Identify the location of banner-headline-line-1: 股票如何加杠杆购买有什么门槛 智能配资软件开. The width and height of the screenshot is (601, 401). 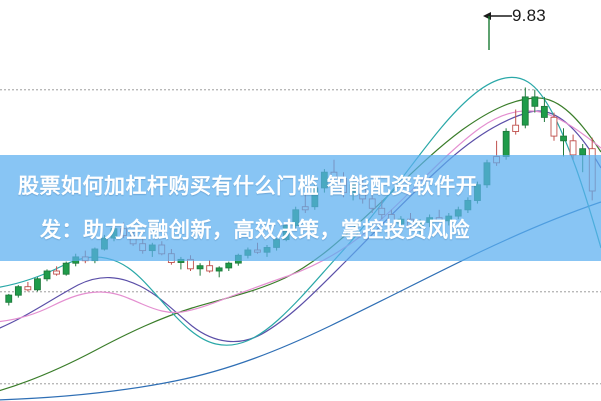
(248, 186).